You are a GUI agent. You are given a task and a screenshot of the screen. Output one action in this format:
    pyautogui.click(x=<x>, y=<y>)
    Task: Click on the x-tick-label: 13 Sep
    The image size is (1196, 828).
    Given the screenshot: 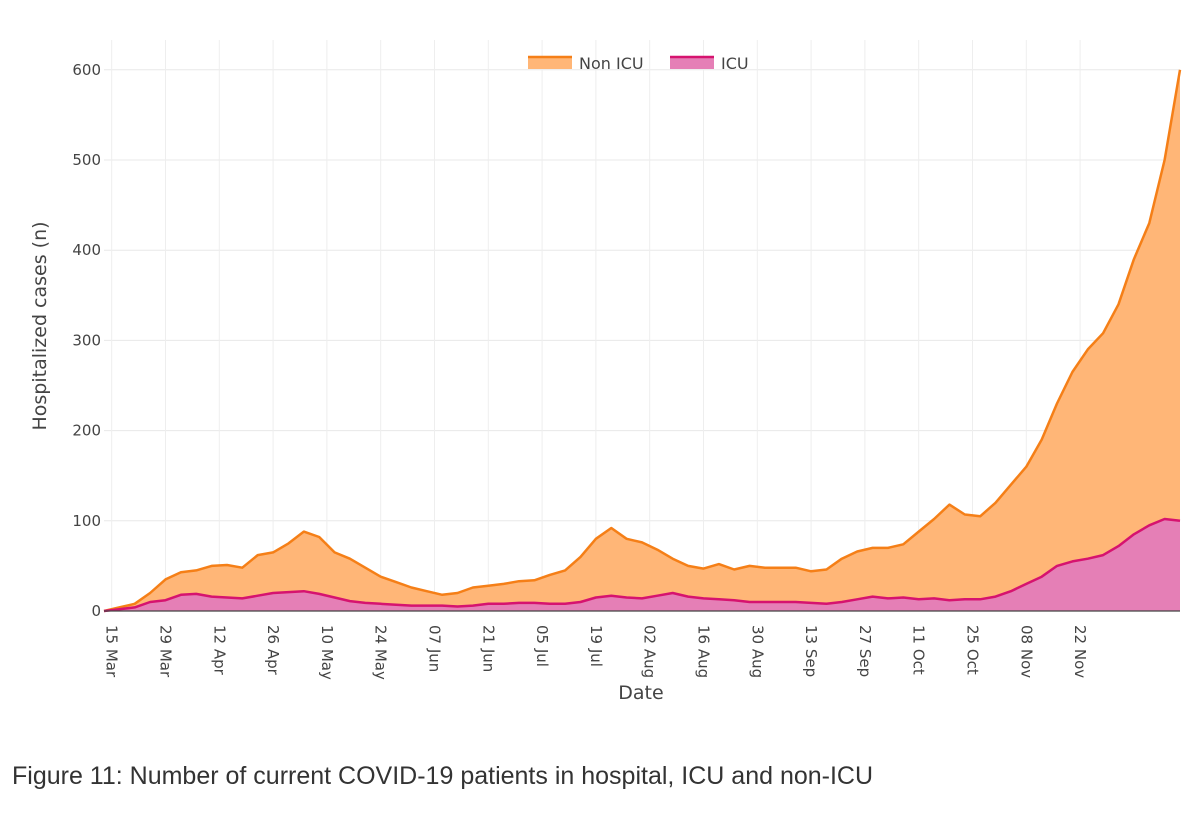 What is the action you would take?
    pyautogui.click(x=811, y=651)
    